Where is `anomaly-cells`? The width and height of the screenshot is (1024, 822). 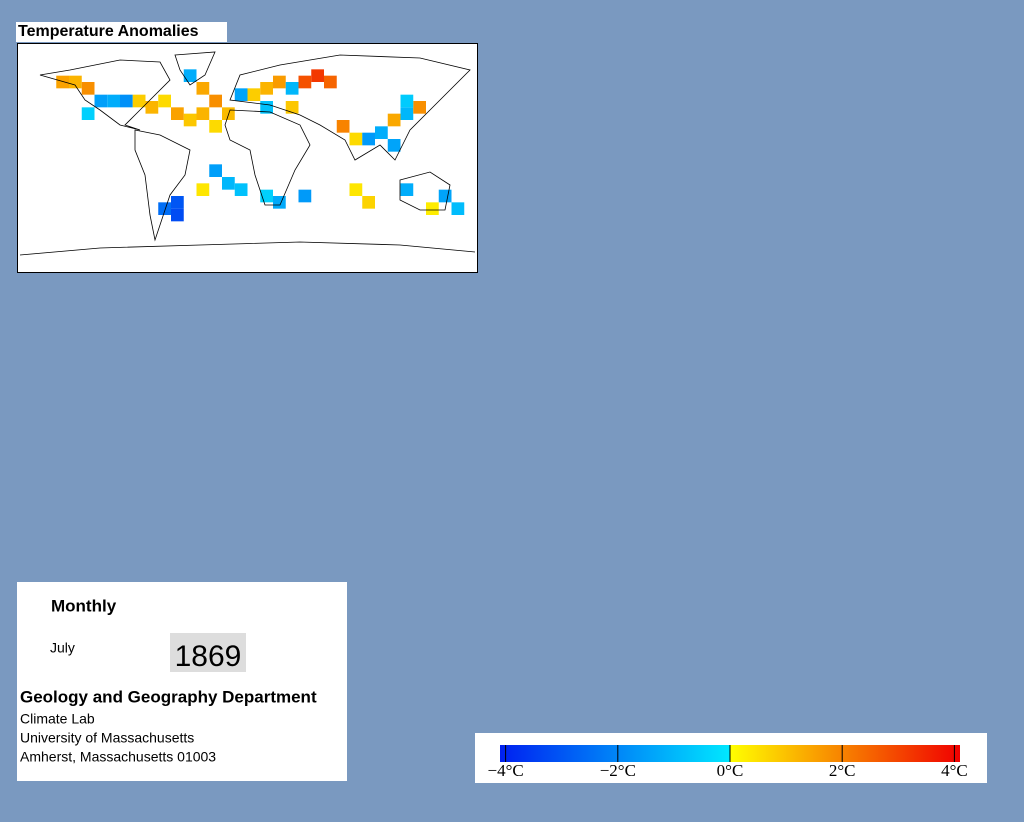
anomaly-cells is located at coordinates (260, 145).